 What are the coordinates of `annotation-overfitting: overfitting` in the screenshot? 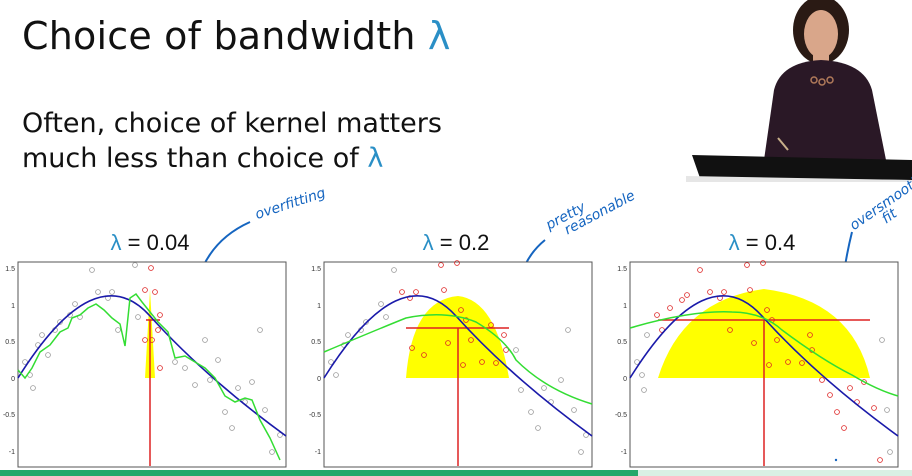 It's located at (290, 204).